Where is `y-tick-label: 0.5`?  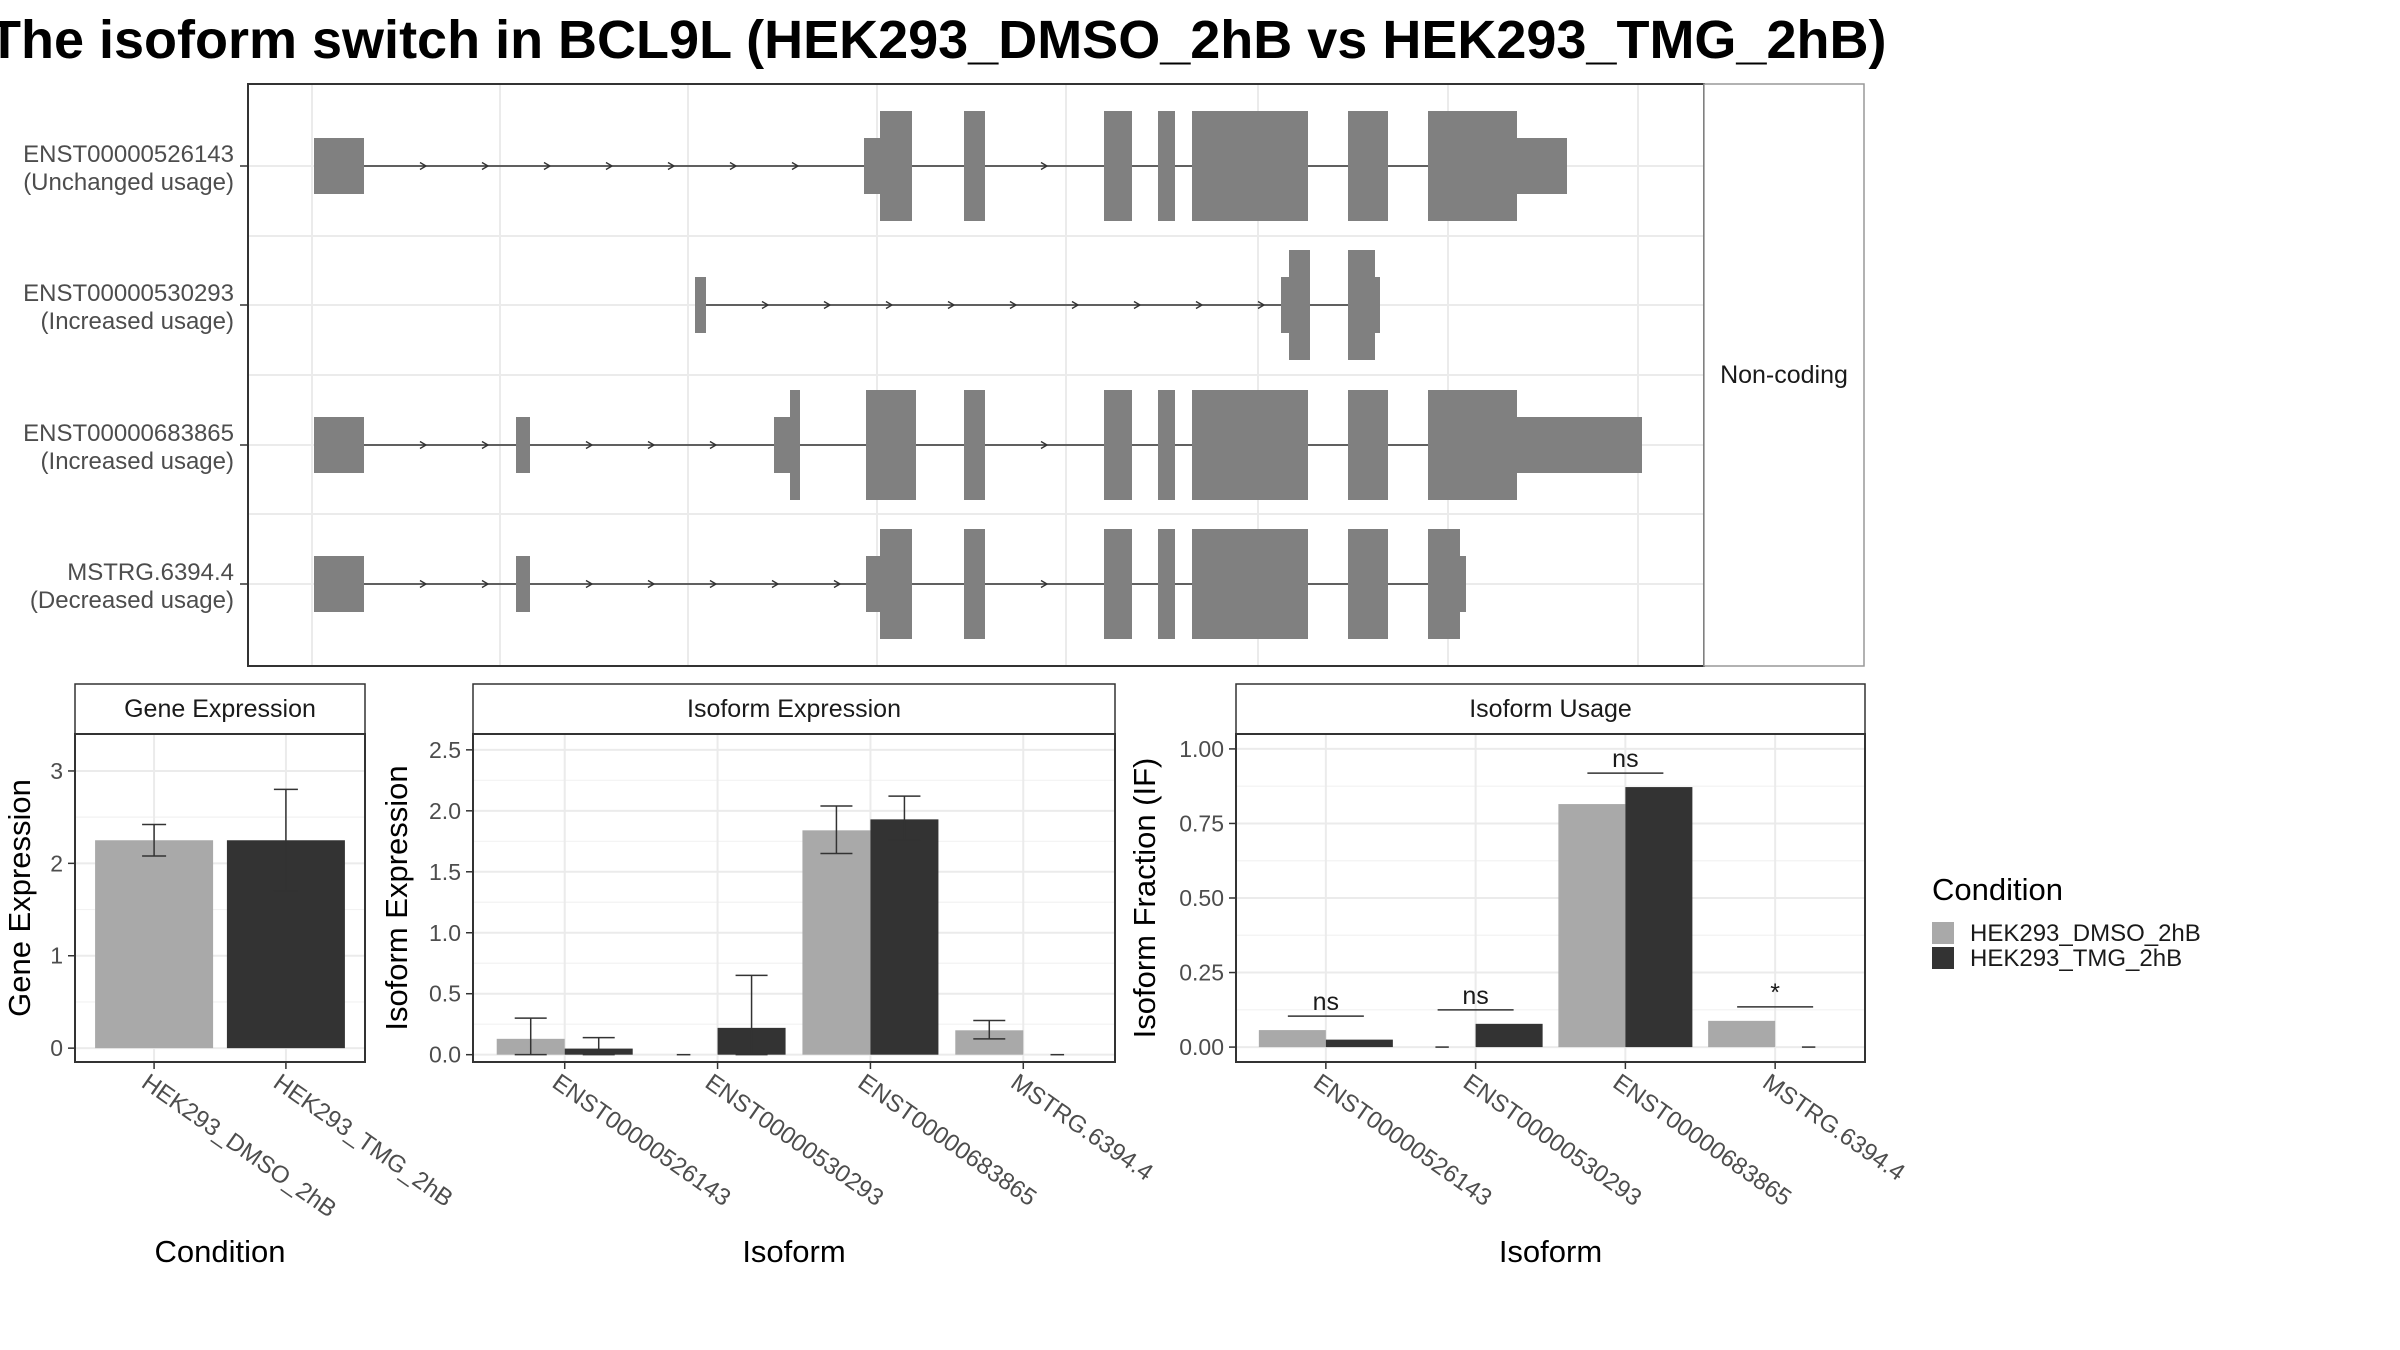 y-tick-label: 0.5 is located at coordinates (445, 994).